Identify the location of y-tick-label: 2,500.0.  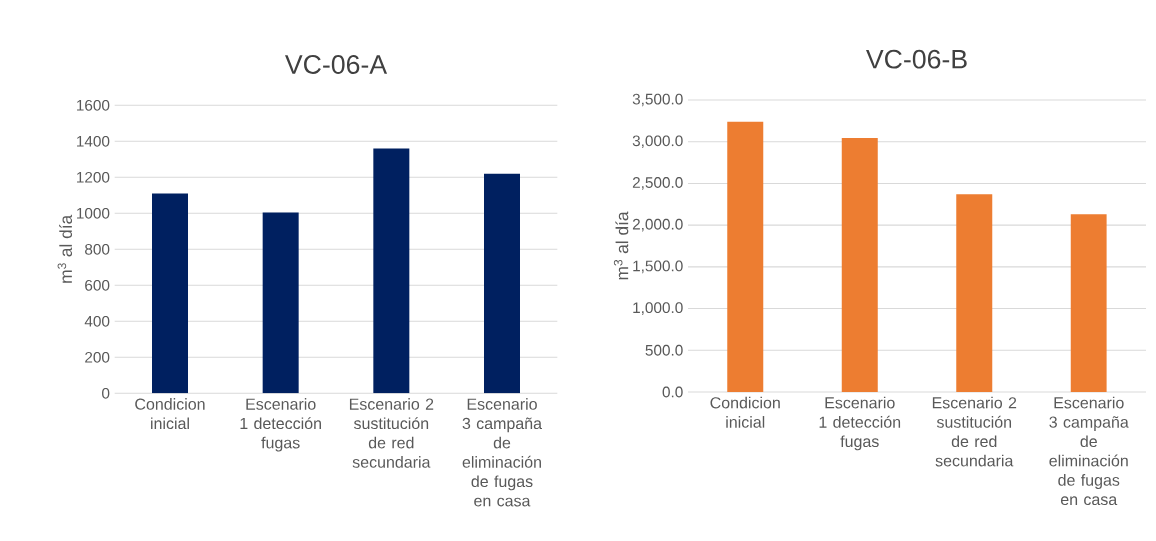
(657, 183).